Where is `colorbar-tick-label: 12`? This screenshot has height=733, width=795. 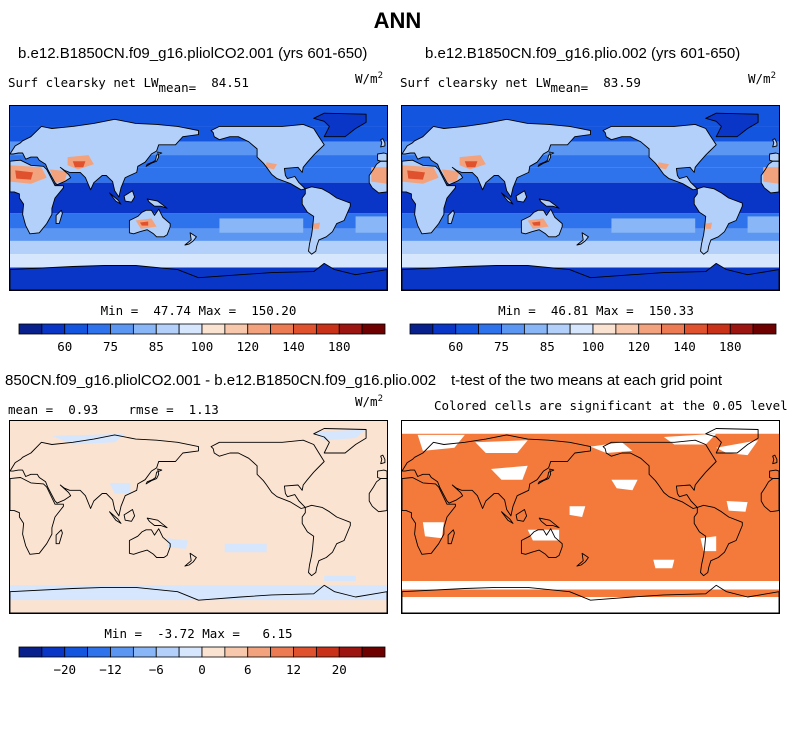
colorbar-tick-label: 12 is located at coordinates (293, 669).